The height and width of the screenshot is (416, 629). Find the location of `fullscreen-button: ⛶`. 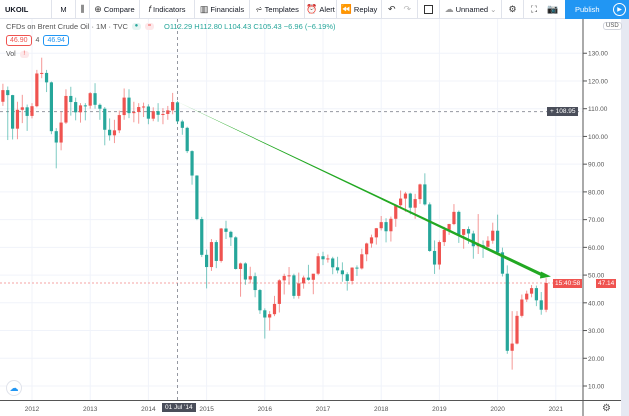

fullscreen-button: ⛶ is located at coordinates (534, 9).